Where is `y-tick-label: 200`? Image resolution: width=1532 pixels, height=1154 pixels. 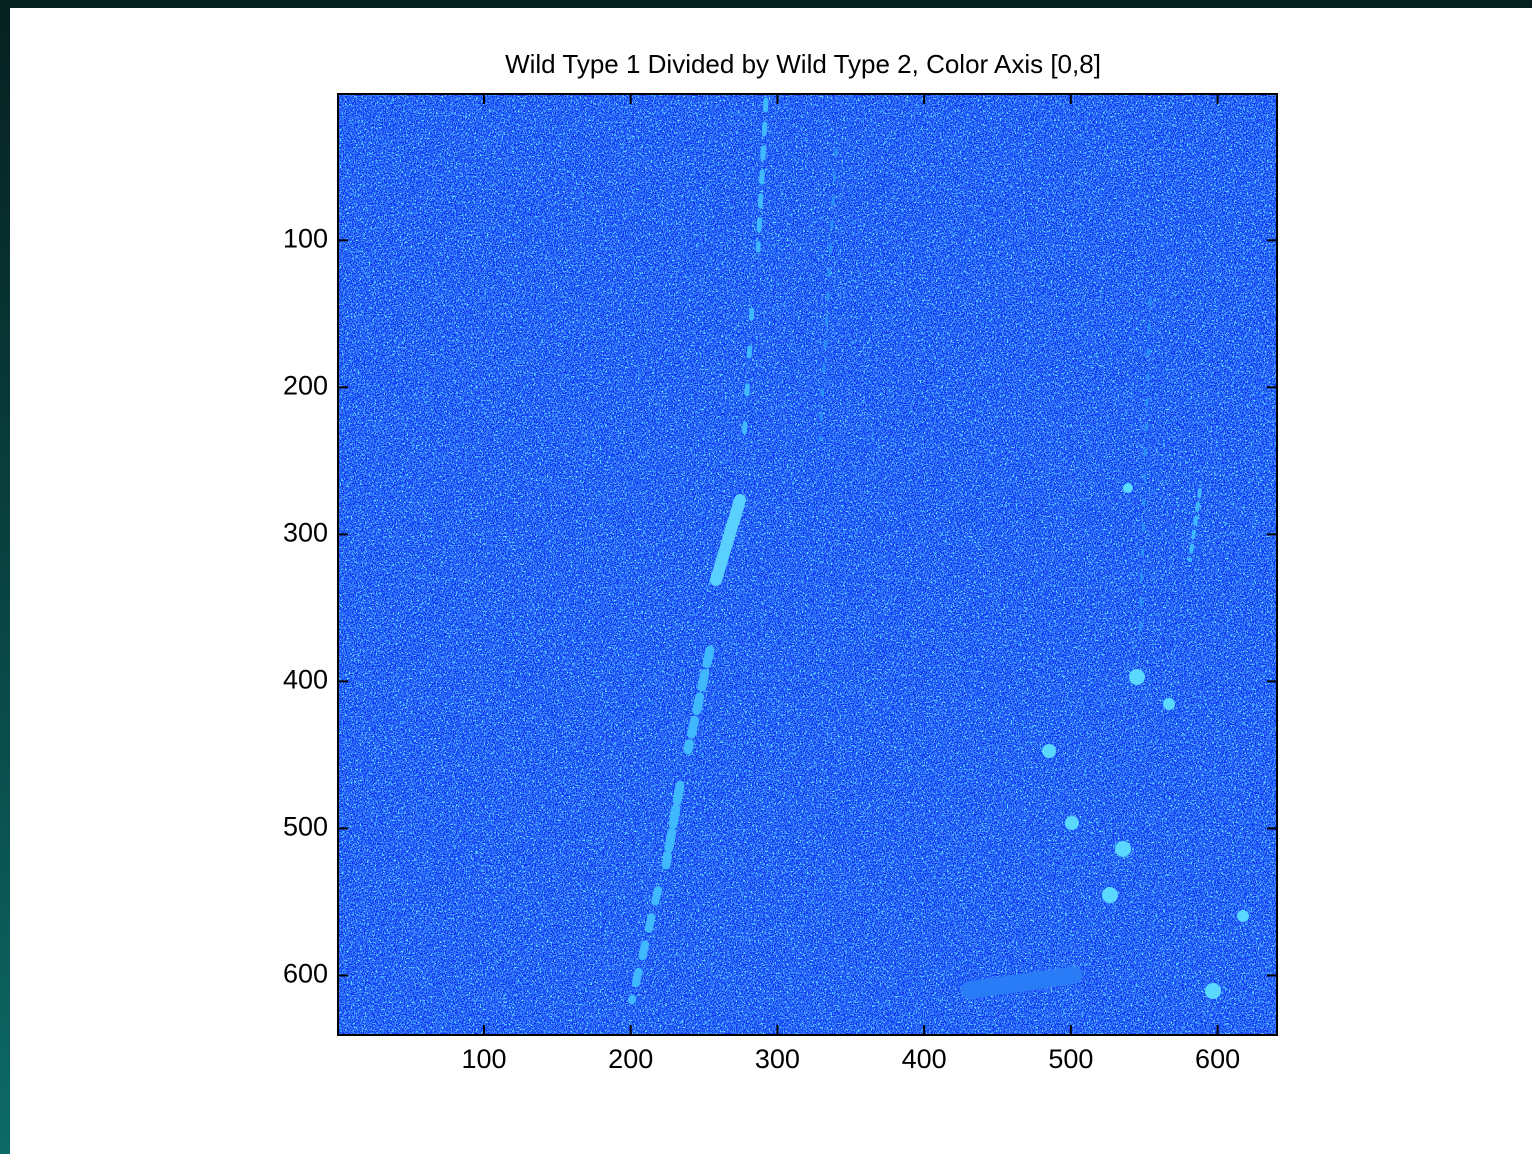
y-tick-label: 200 is located at coordinates (305, 385).